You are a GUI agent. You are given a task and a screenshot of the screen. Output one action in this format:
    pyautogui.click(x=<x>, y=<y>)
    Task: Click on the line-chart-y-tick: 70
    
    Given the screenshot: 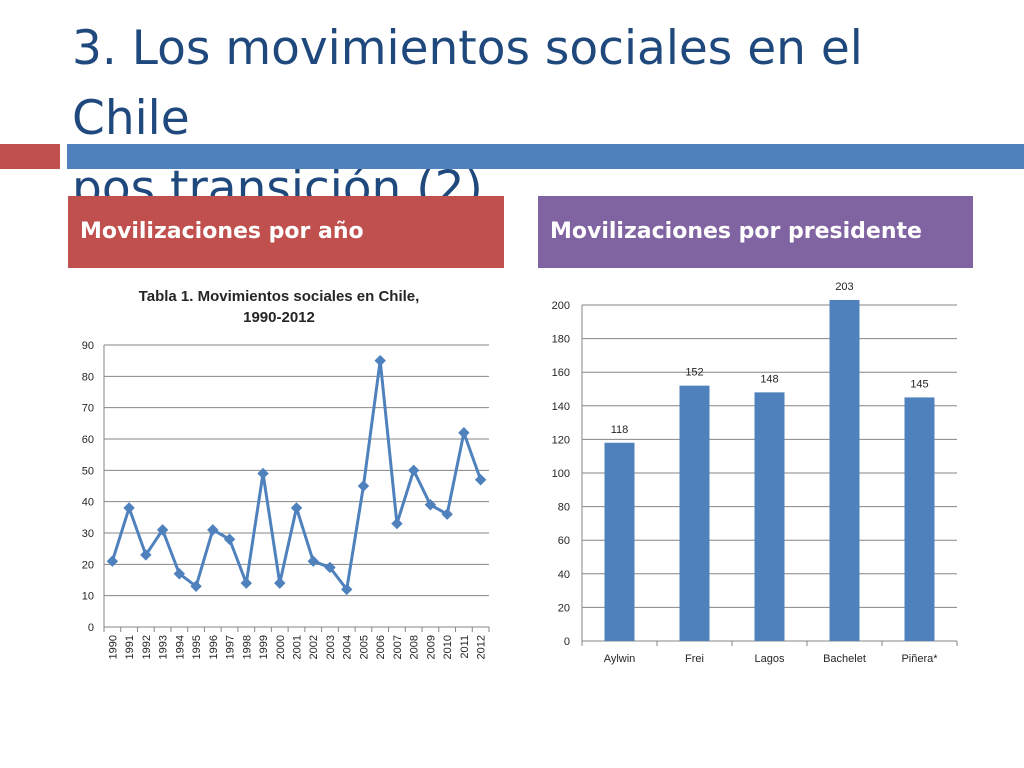 What is the action you would take?
    pyautogui.click(x=88, y=409)
    